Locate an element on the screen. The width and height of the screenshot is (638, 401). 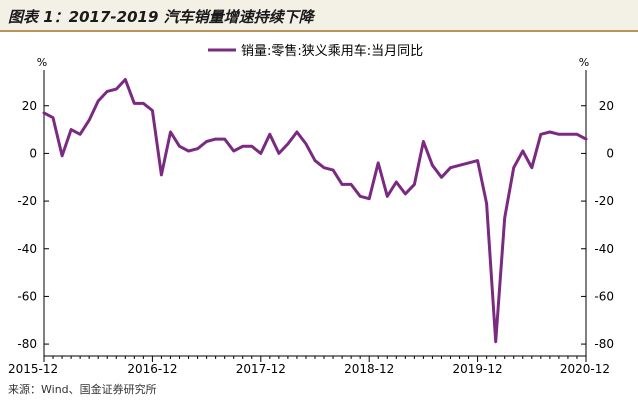
right-y-tick-label: 0 is located at coordinates (610, 153).